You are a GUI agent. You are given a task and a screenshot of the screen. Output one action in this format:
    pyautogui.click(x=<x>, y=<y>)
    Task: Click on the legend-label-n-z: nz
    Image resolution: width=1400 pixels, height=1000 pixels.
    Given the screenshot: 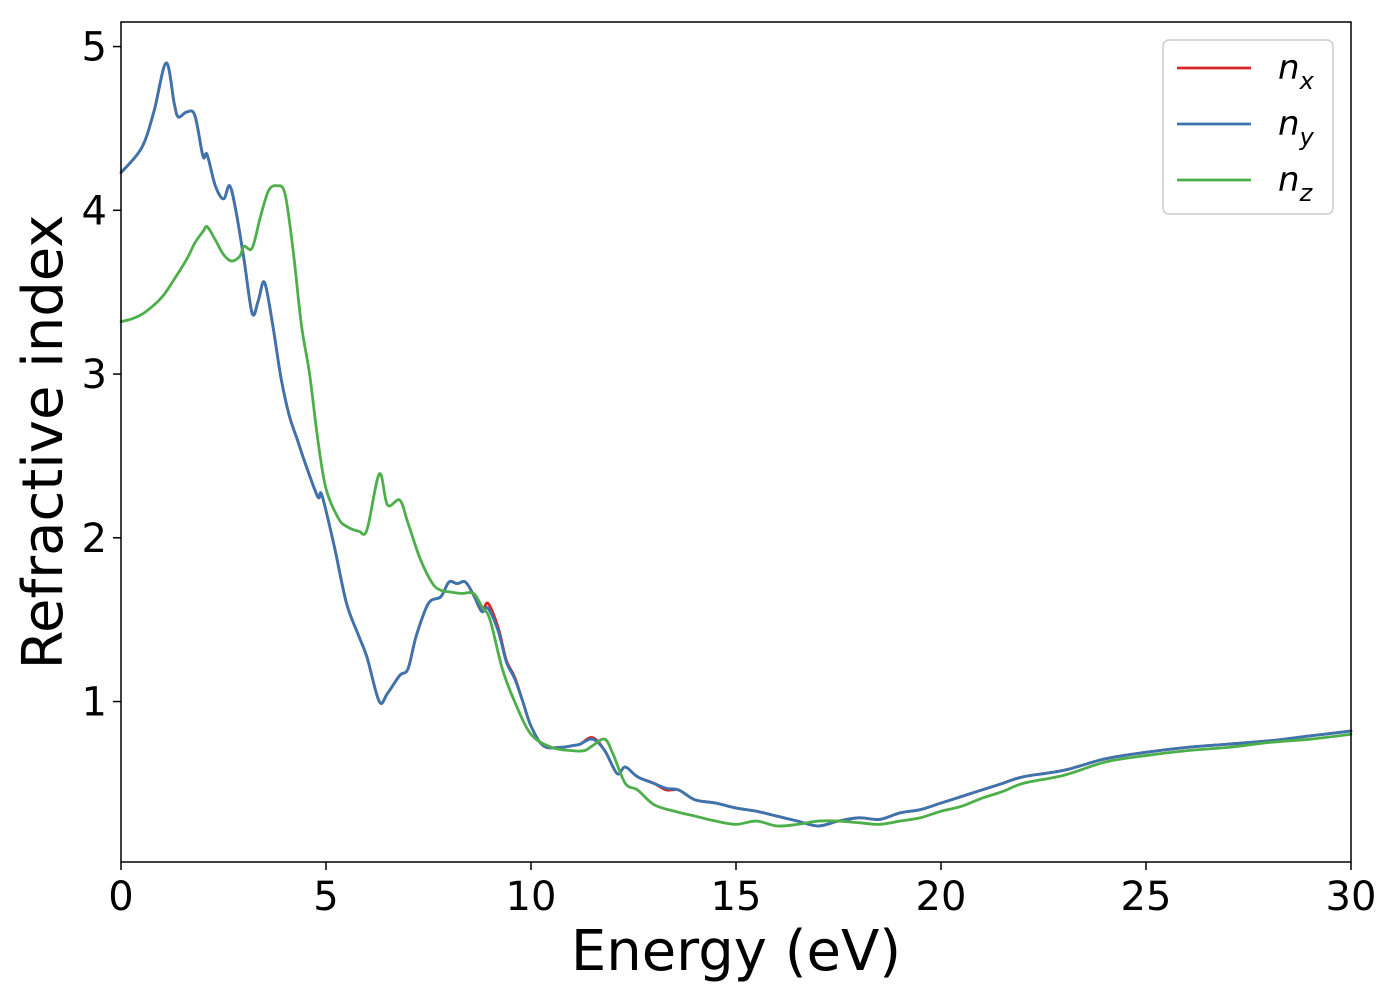 What is the action you would take?
    pyautogui.click(x=1296, y=183)
    